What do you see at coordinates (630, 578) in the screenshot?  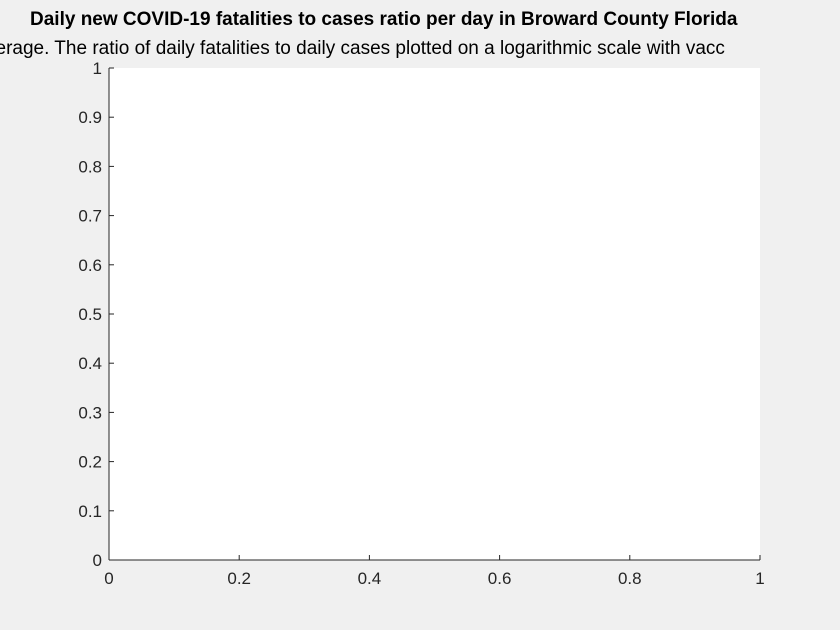 I see `x-tick-label: 0.8` at bounding box center [630, 578].